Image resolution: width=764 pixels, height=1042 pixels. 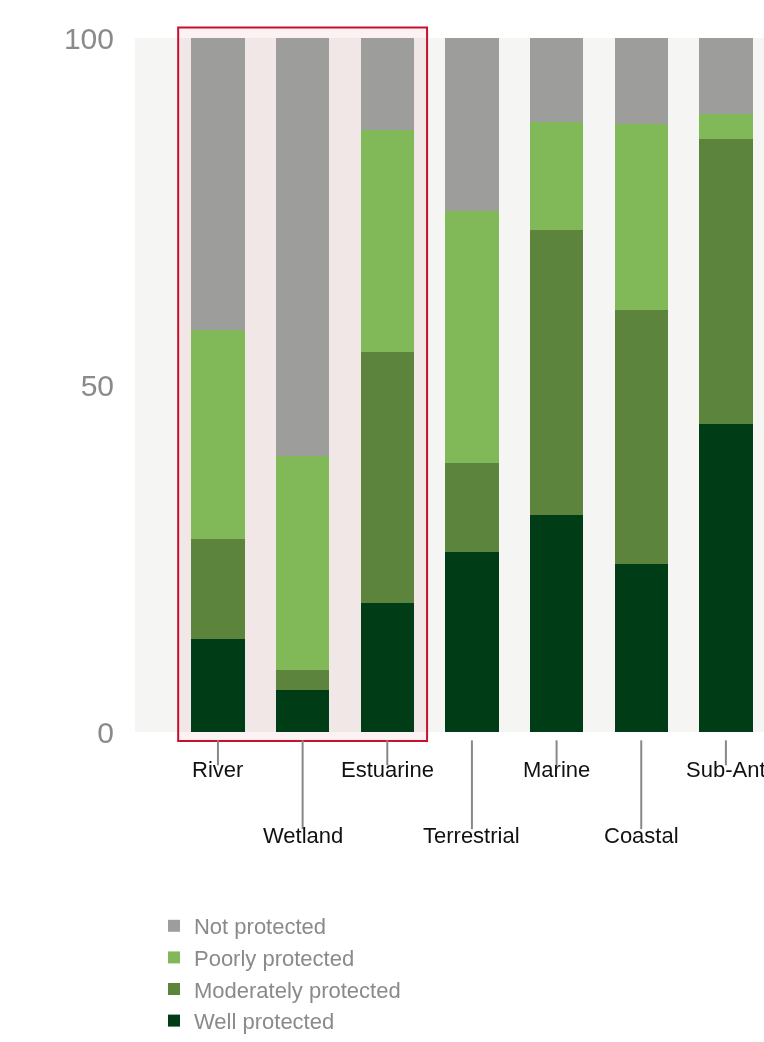 What do you see at coordinates (264, 1022) in the screenshot?
I see `legend-label: Well protected` at bounding box center [264, 1022].